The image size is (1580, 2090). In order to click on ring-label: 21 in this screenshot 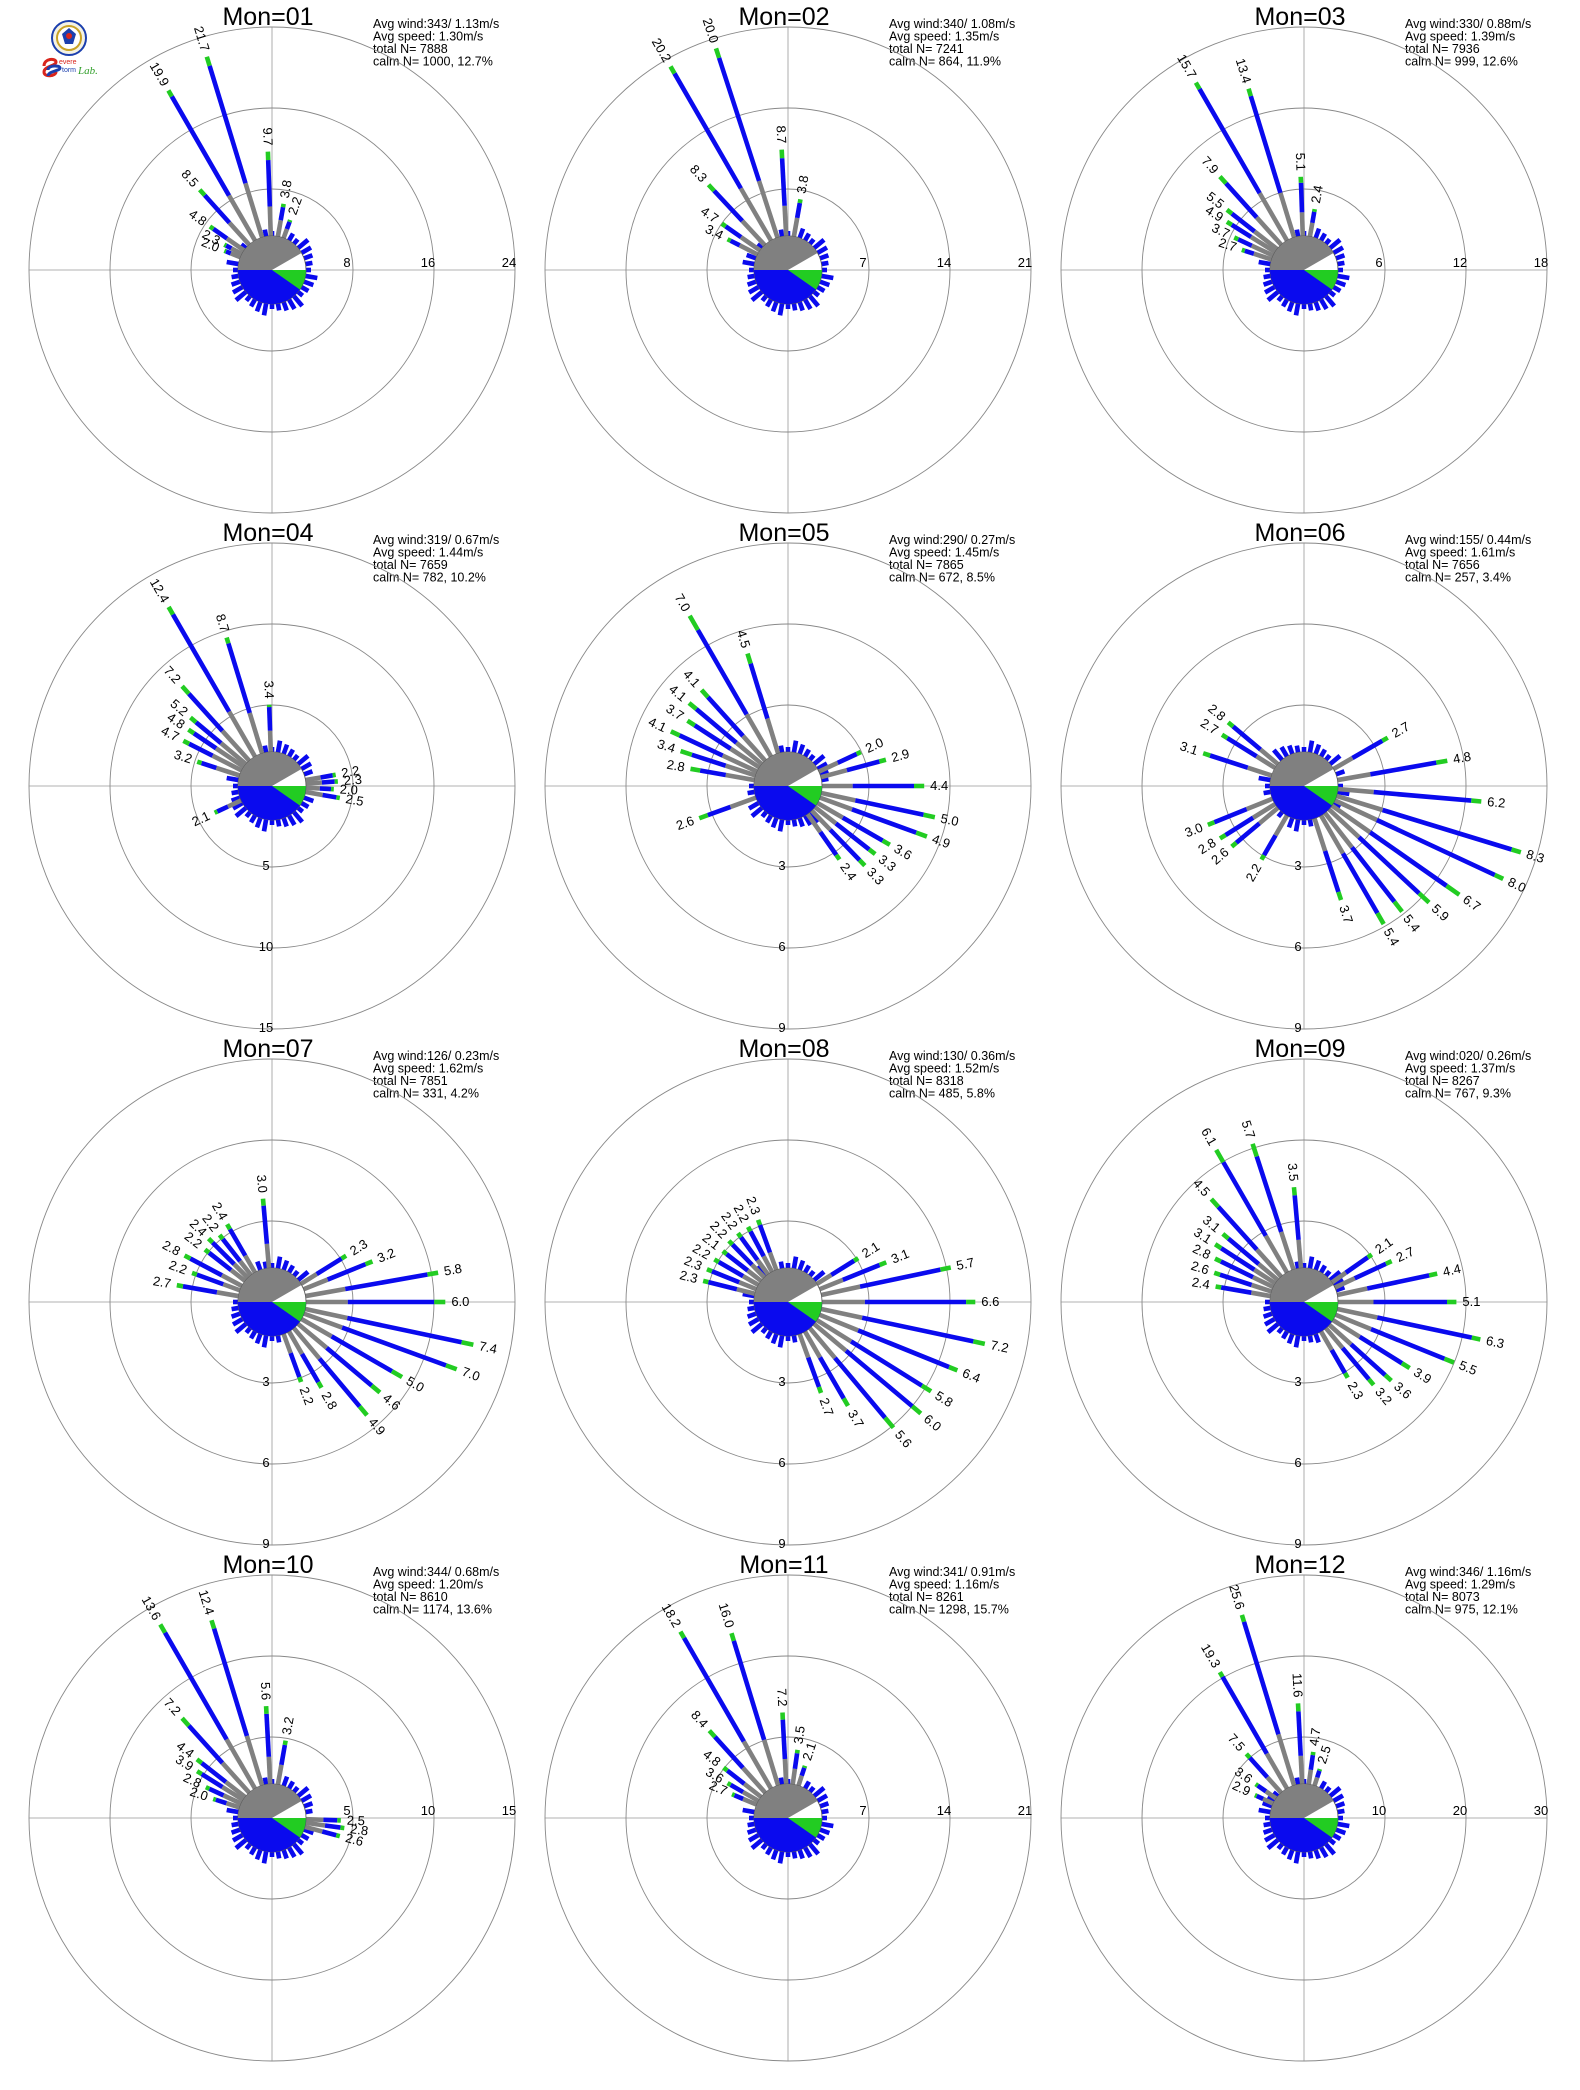, I will do `click(1025, 1810)`.